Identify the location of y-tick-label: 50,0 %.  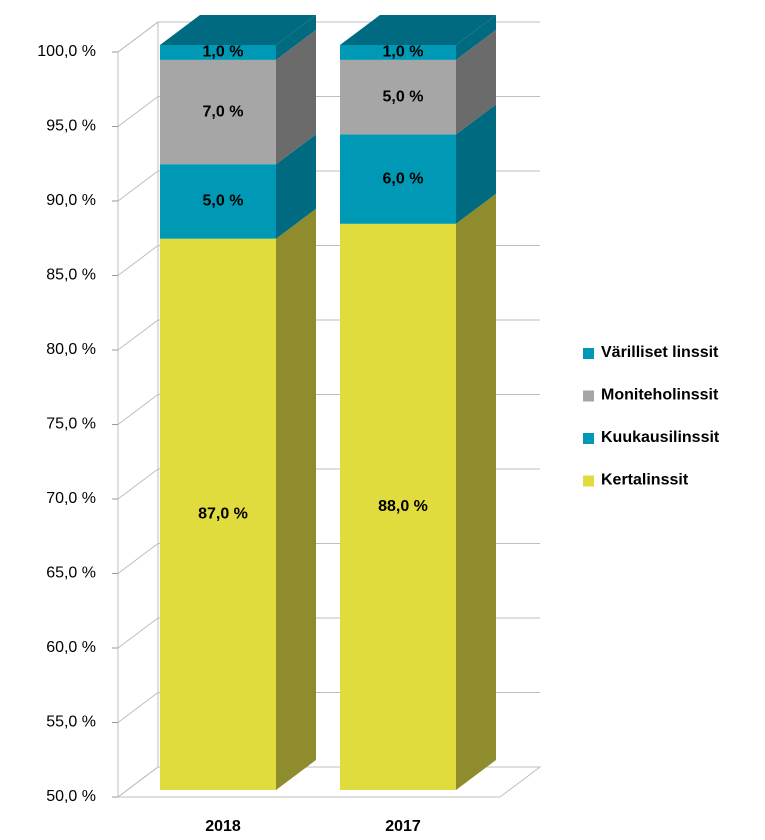
(71, 796).